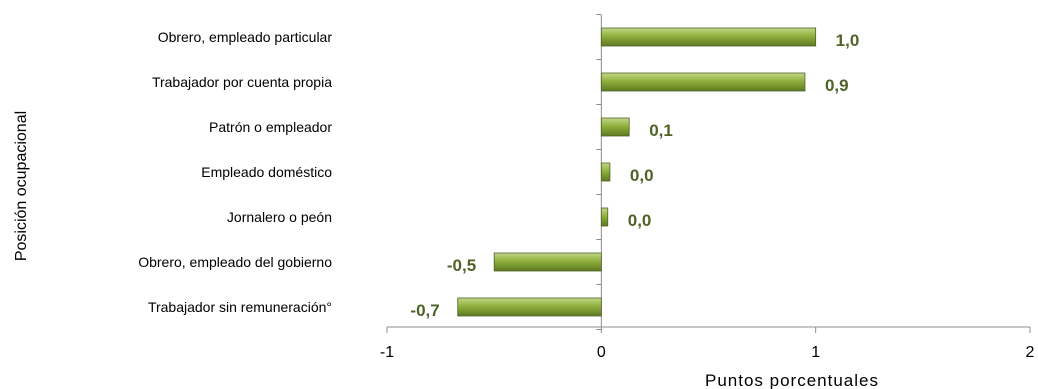 The height and width of the screenshot is (389, 1038). Describe the element at coordinates (245, 37) in the screenshot. I see `category-label: Obrero, empleado particular` at that location.